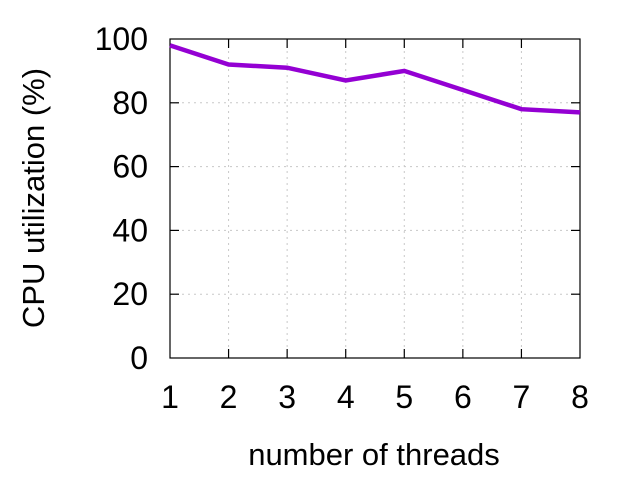 Image resolution: width=640 pixels, height=480 pixels. I want to click on y-tick-label: 100, so click(121, 39).